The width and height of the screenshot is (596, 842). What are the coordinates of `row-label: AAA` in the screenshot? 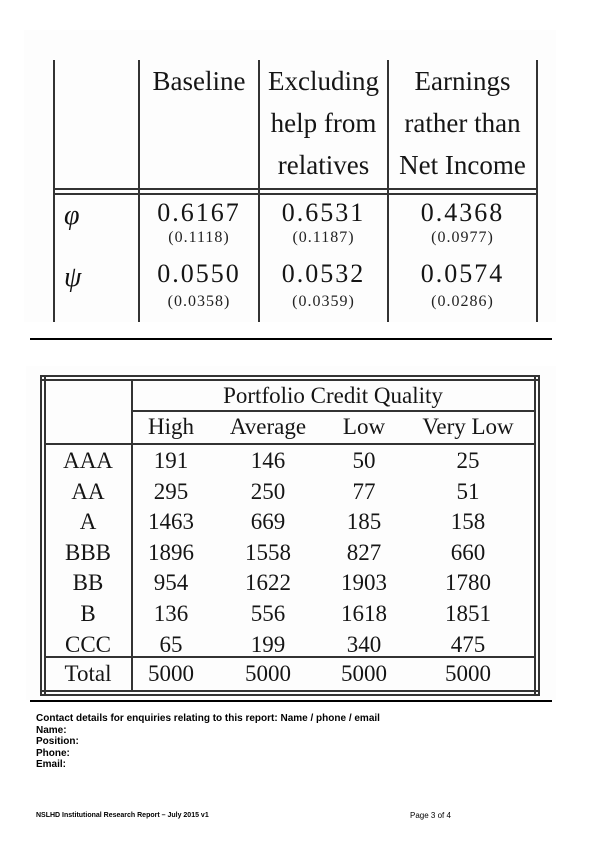 It's located at (88, 460).